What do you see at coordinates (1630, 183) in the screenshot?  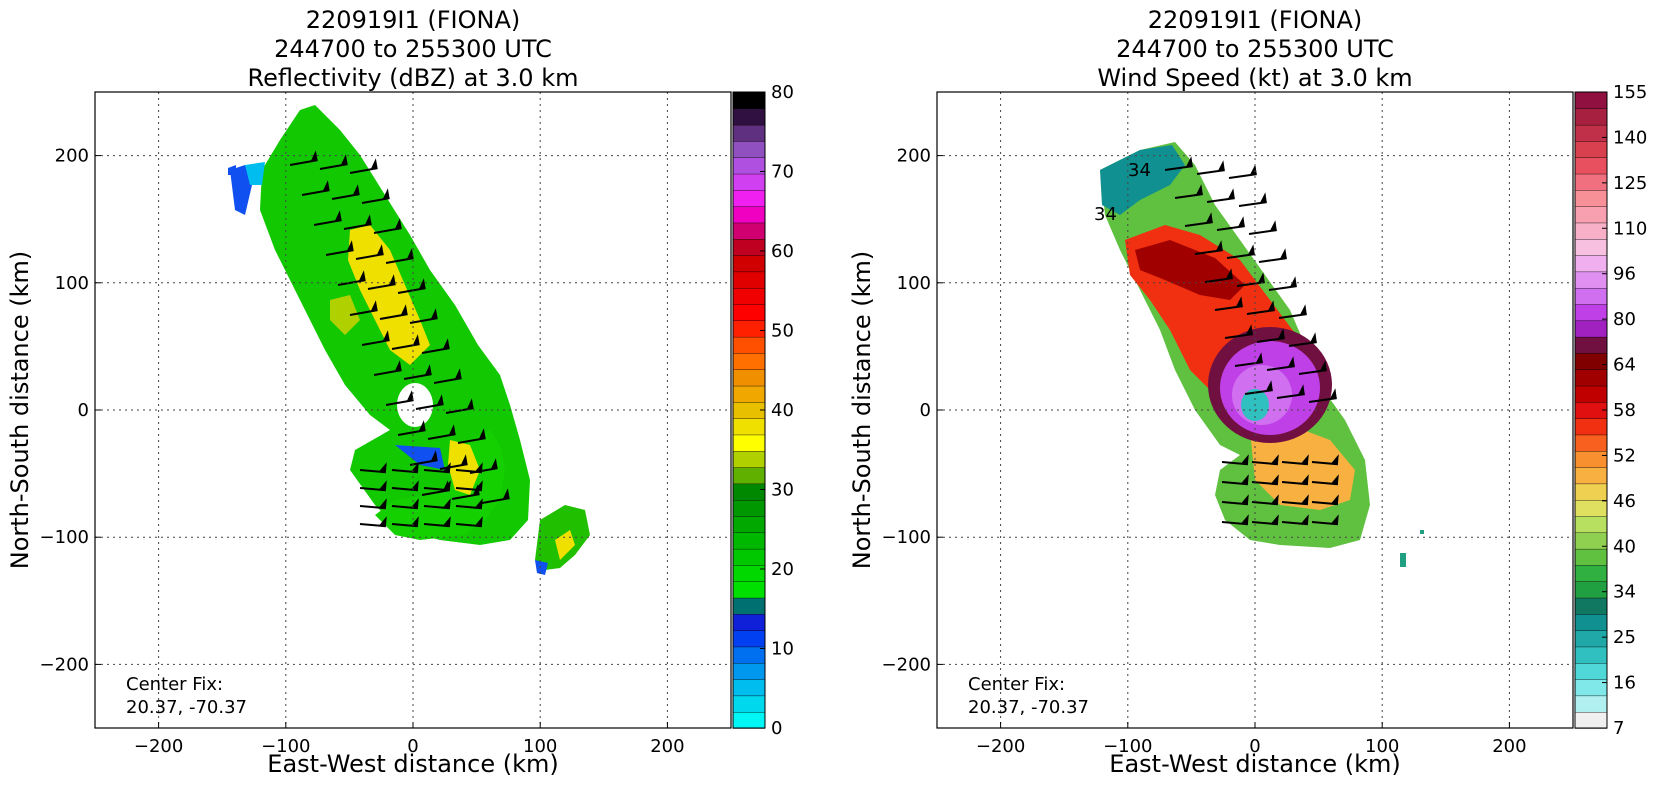 I see `colorbar-tick-label: 125` at bounding box center [1630, 183].